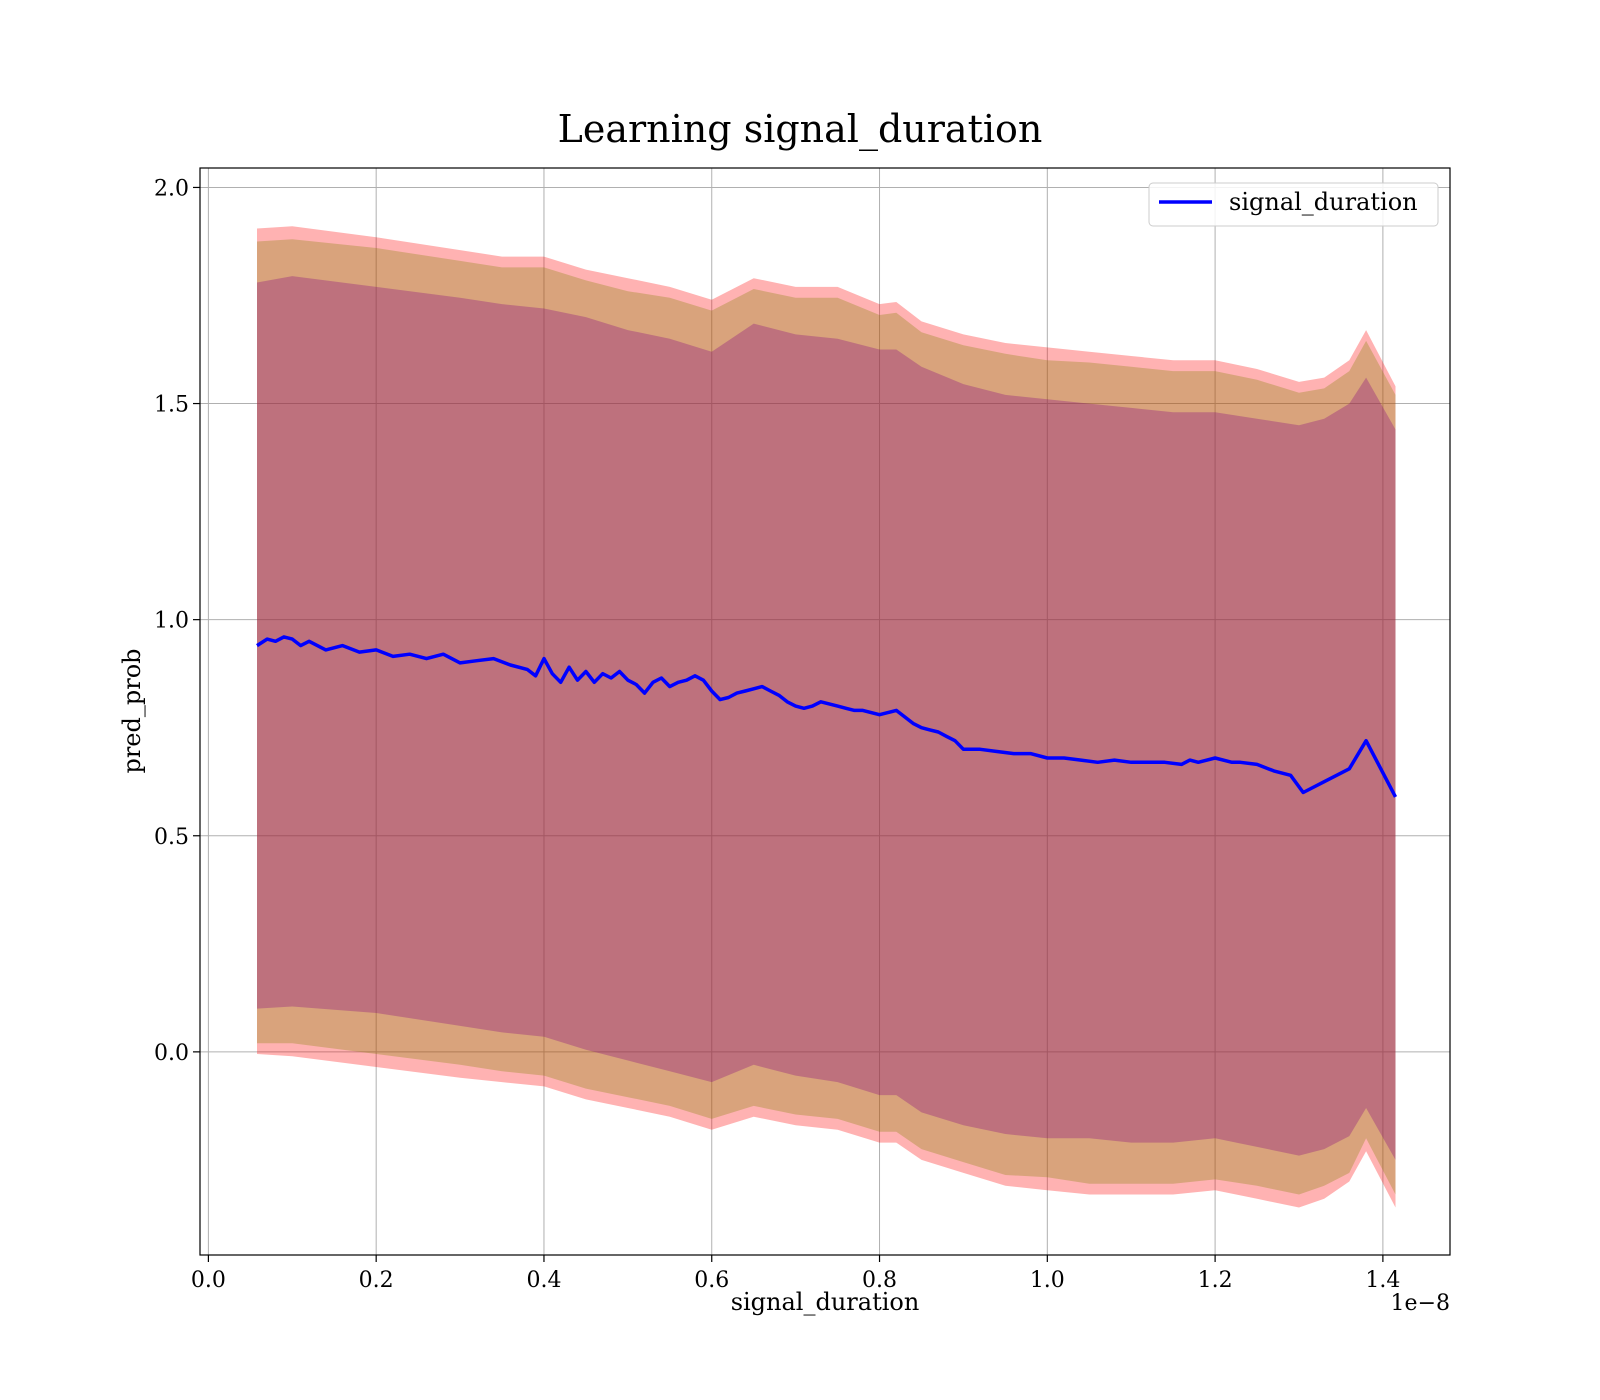 The image size is (1600, 1400). I want to click on series-line-signal-duration, so click(827, 716).